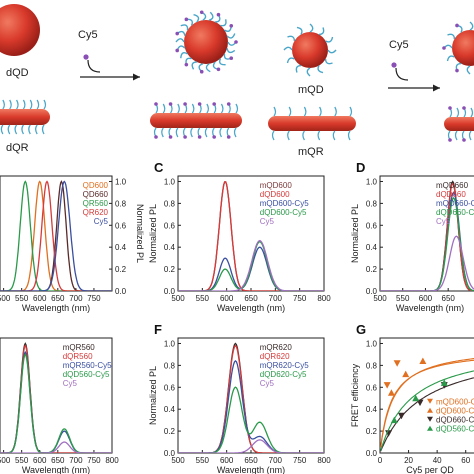  Describe the element at coordinates (121, 291) in the screenshot. I see `y-tick-label: 0.0` at that location.